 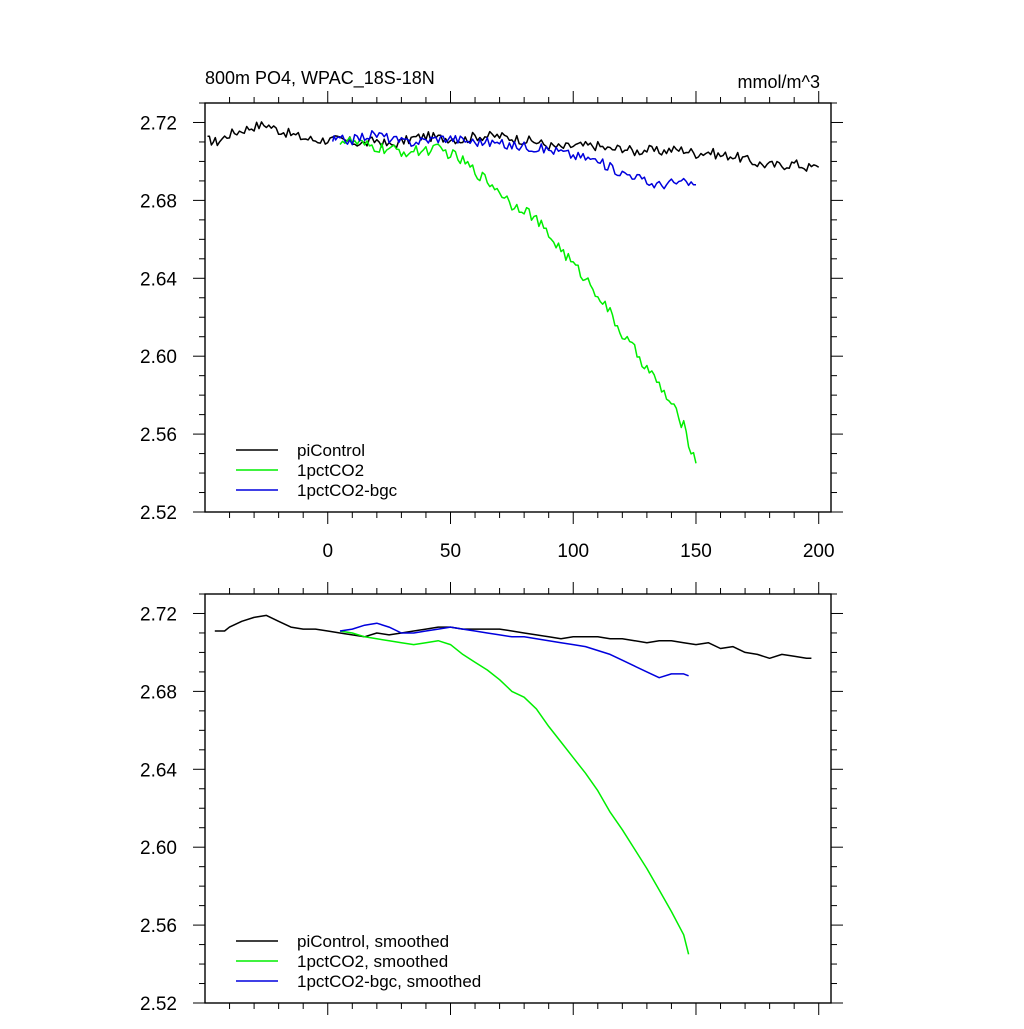 What do you see at coordinates (372, 961) in the screenshot?
I see `legend-label: 1pctCO2, smoothed` at bounding box center [372, 961].